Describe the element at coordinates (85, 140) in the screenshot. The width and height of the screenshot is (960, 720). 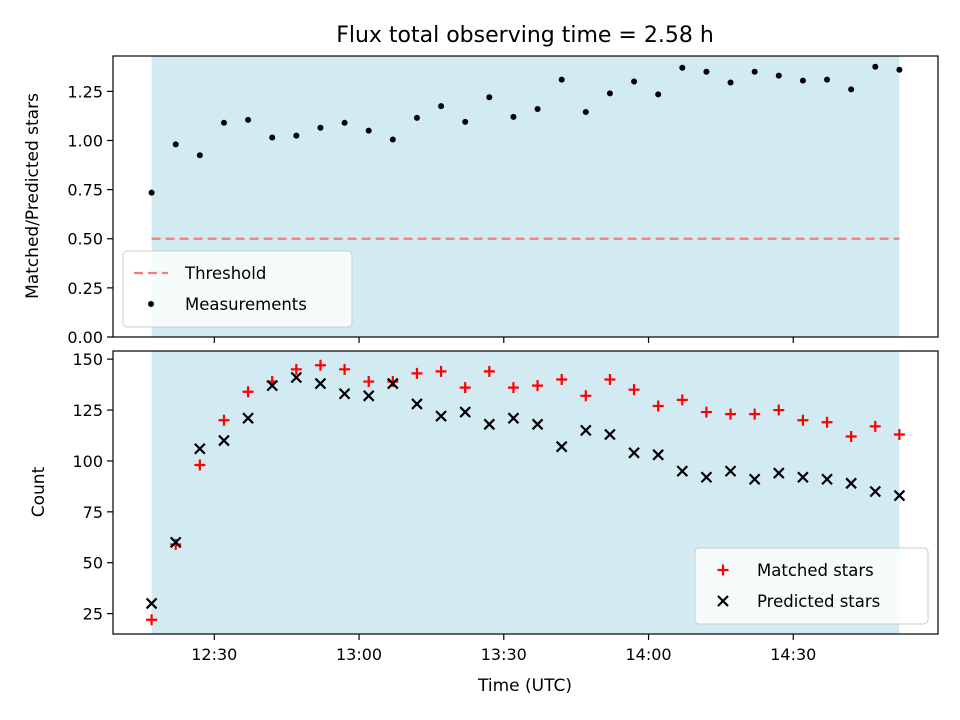
I see `y-tick-label: 1.00` at that location.